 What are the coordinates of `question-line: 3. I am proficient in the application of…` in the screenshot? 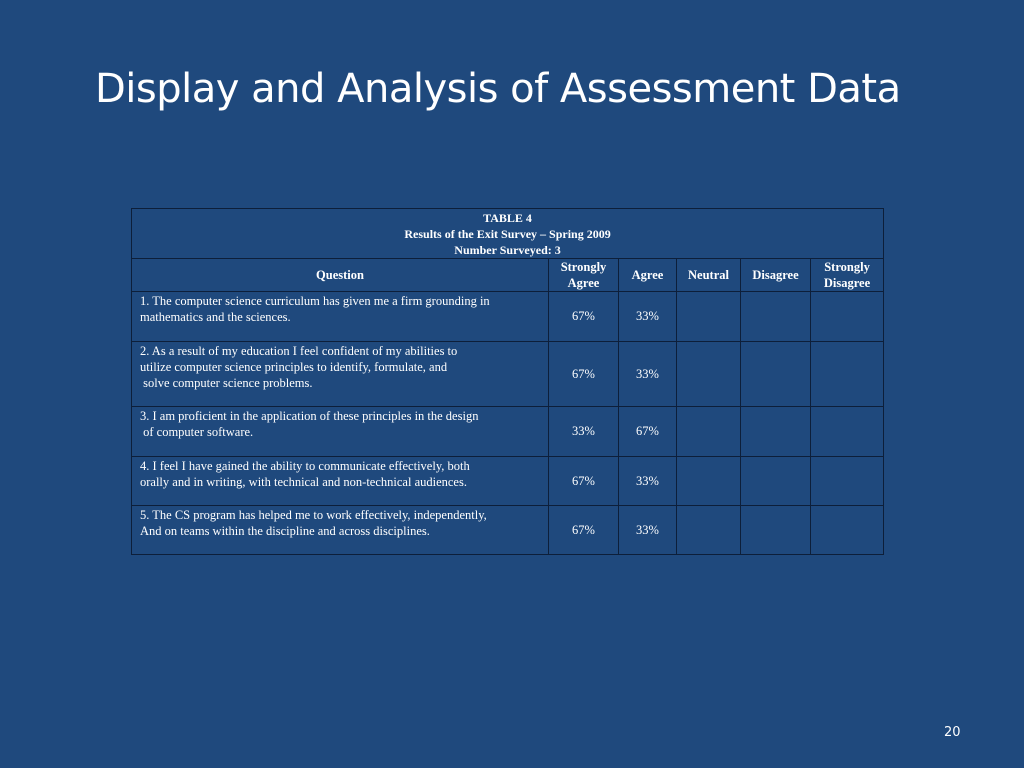 It's located at (309, 416).